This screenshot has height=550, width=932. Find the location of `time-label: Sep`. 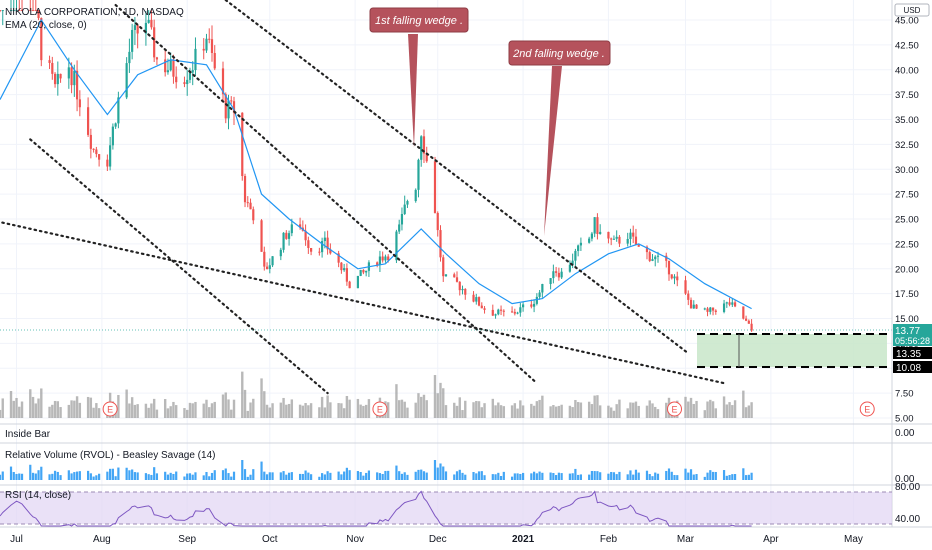

time-label: Sep is located at coordinates (187, 539).